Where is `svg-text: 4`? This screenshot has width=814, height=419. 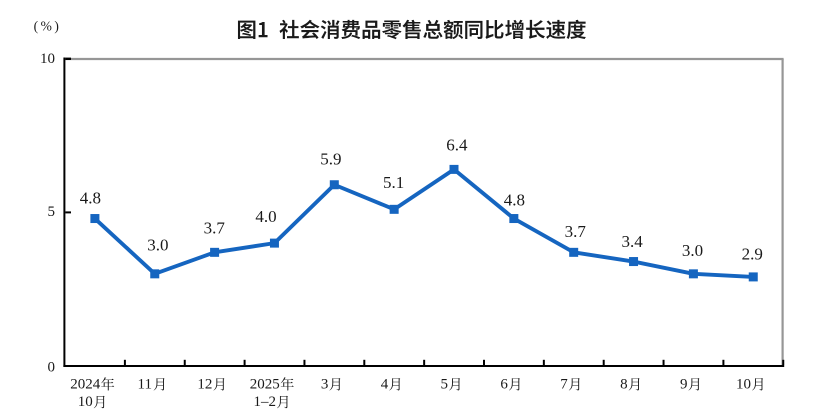 svg-text: 4 is located at coordinates (385, 384).